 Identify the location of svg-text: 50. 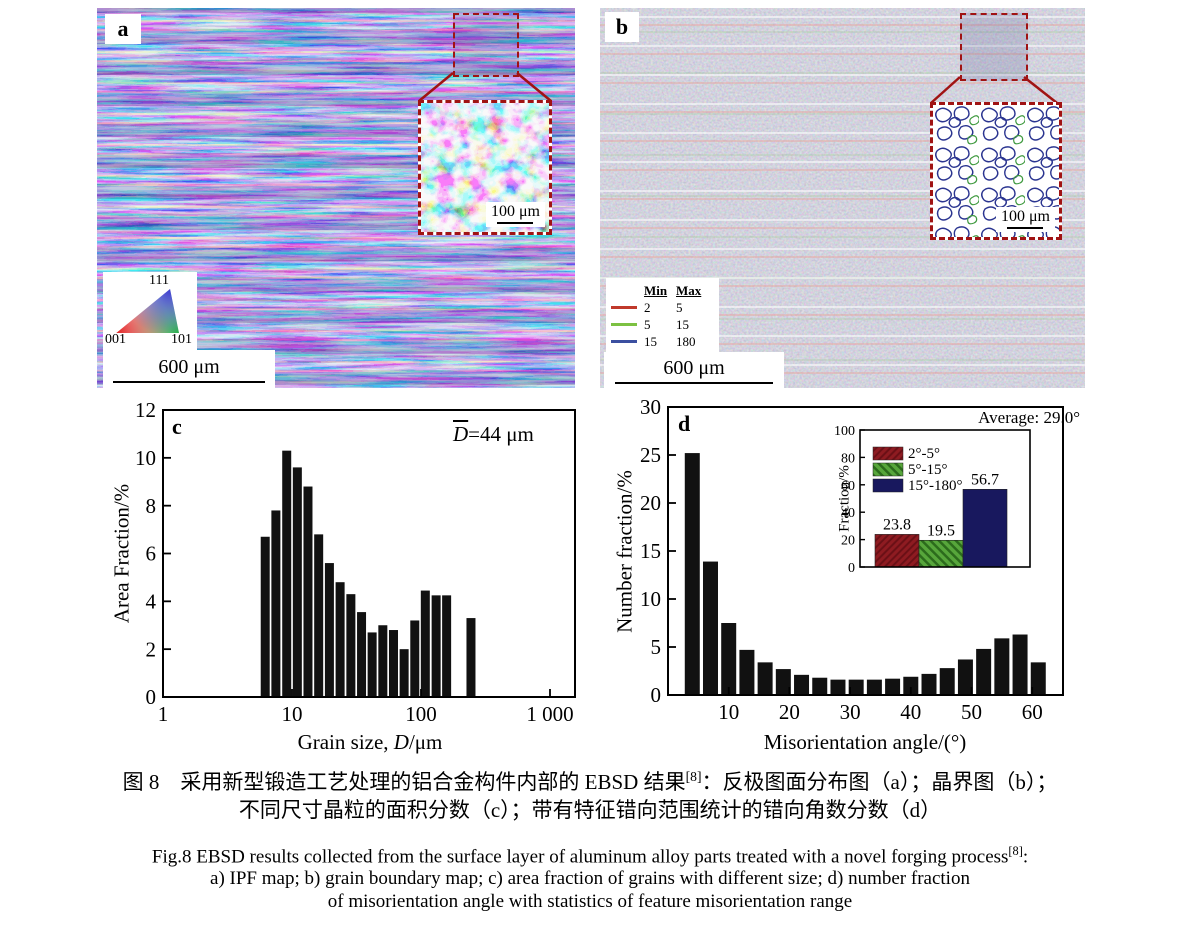
(971, 712).